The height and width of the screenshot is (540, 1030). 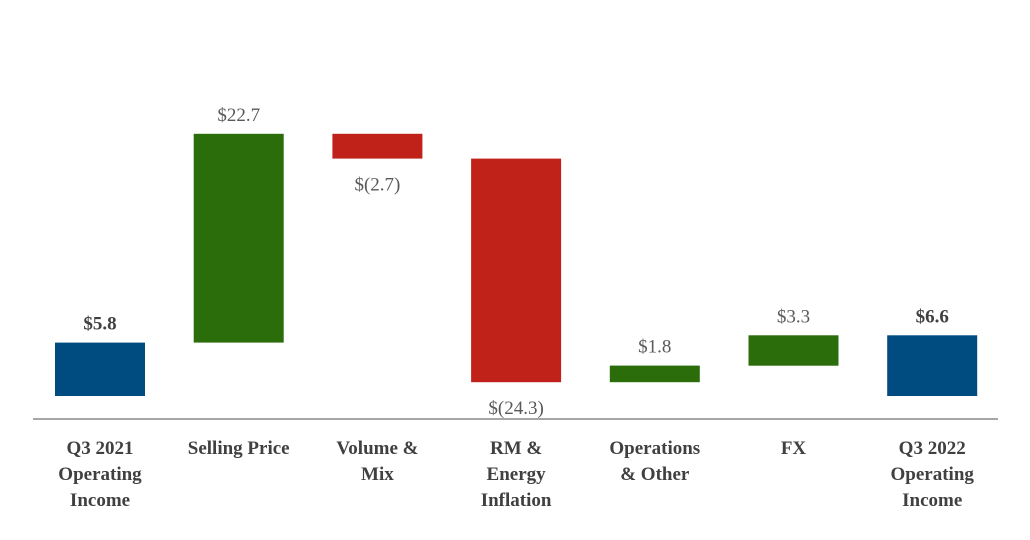 What do you see at coordinates (932, 316) in the screenshot?
I see `value-label-6: $6.6` at bounding box center [932, 316].